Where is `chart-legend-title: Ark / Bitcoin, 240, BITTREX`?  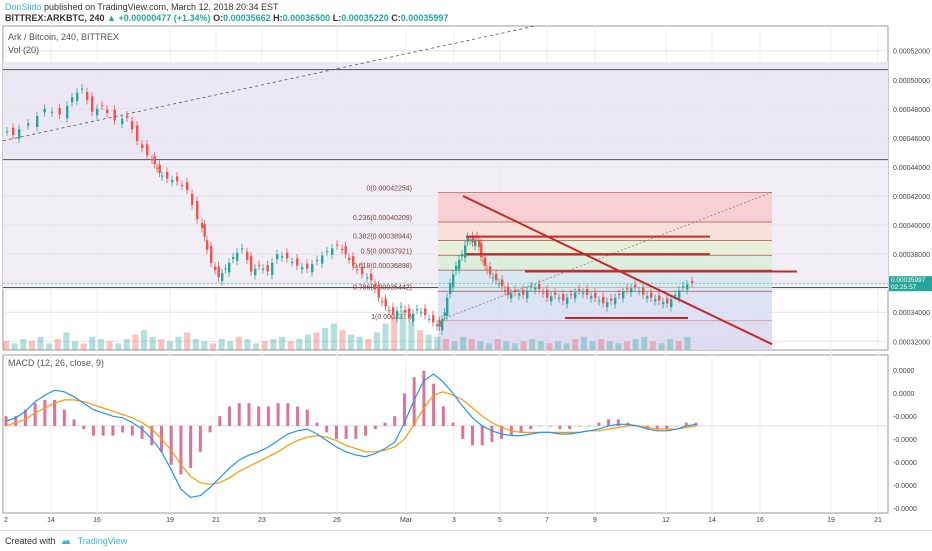
chart-legend-title: Ark / Bitcoin, 240, BITTREX is located at coordinates (63, 37).